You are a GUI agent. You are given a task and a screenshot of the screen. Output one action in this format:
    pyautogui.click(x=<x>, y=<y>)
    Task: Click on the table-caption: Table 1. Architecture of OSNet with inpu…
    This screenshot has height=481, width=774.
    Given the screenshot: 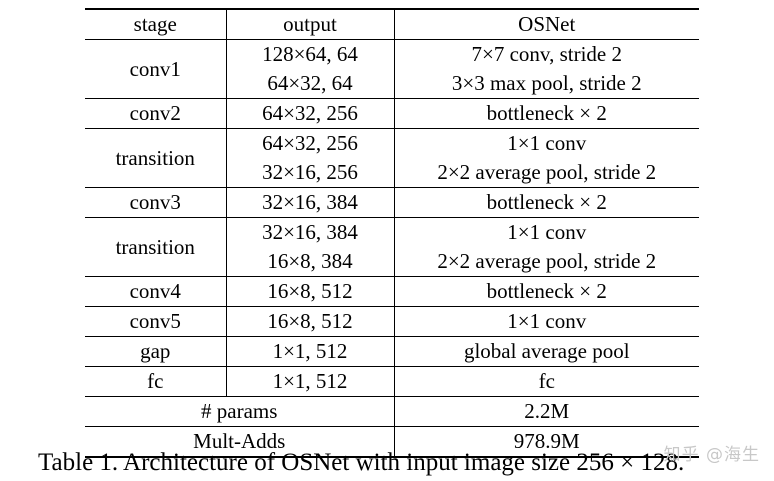 What is the action you would take?
    pyautogui.click(x=361, y=462)
    